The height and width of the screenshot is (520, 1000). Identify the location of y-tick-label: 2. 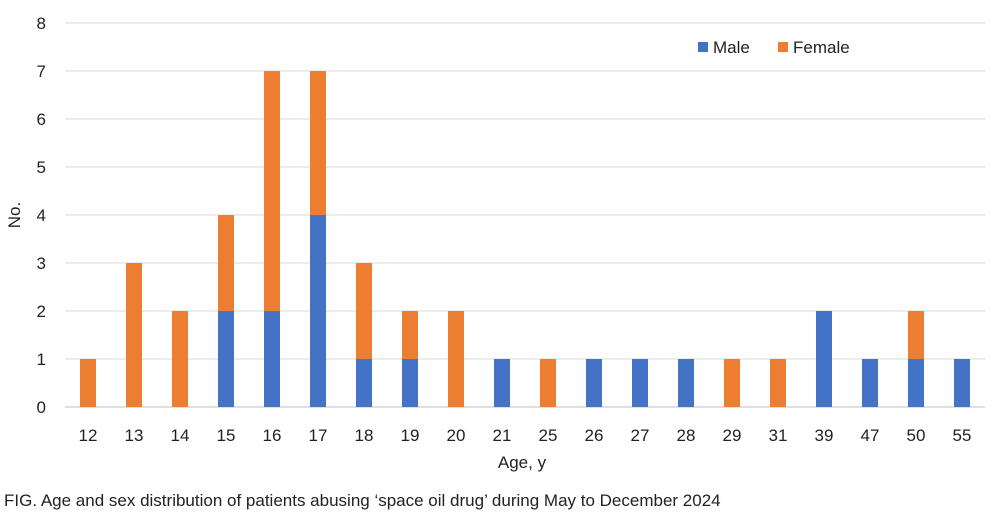
(41, 311).